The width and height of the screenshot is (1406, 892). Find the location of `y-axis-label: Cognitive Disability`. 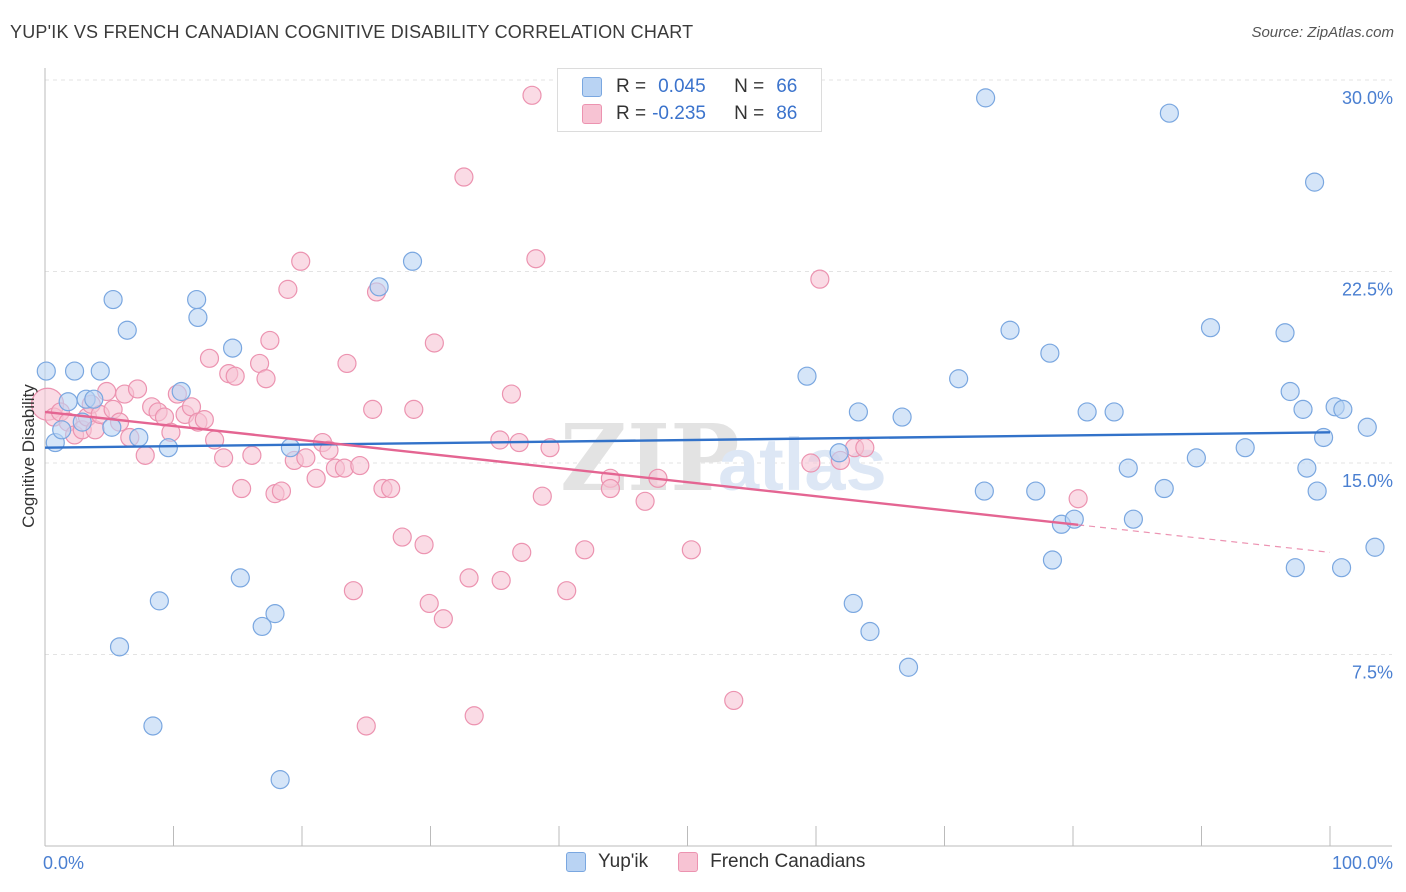

y-axis-label: Cognitive Disability is located at coordinates (28, 456).